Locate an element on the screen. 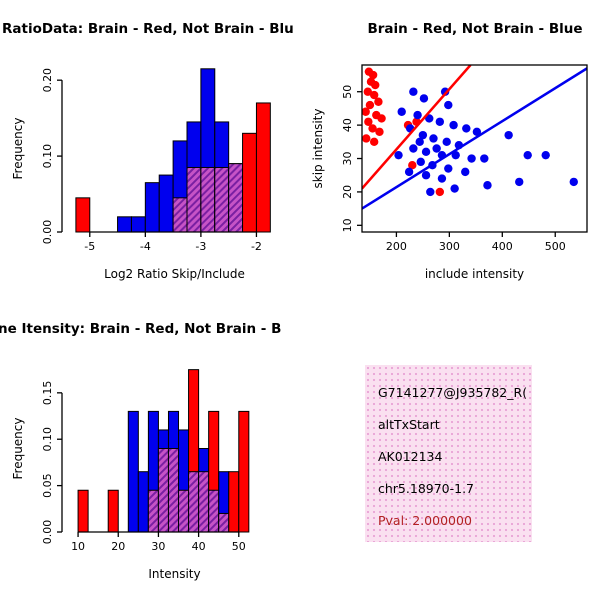 The width and height of the screenshot is (600, 600). x-tick-label: -2 is located at coordinates (256, 246).